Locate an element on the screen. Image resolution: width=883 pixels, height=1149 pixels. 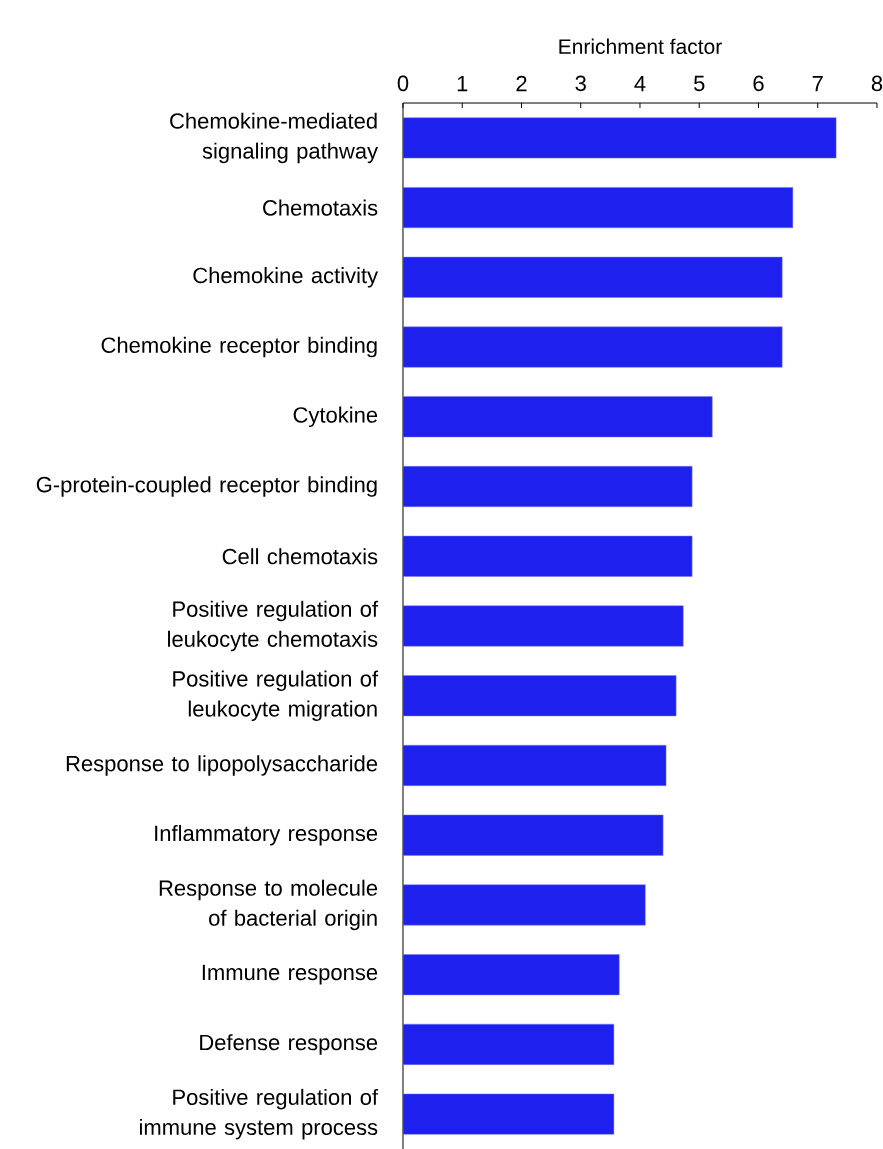
y-tick-label: Response to molecule of bacterial origin is located at coordinates (268, 905).